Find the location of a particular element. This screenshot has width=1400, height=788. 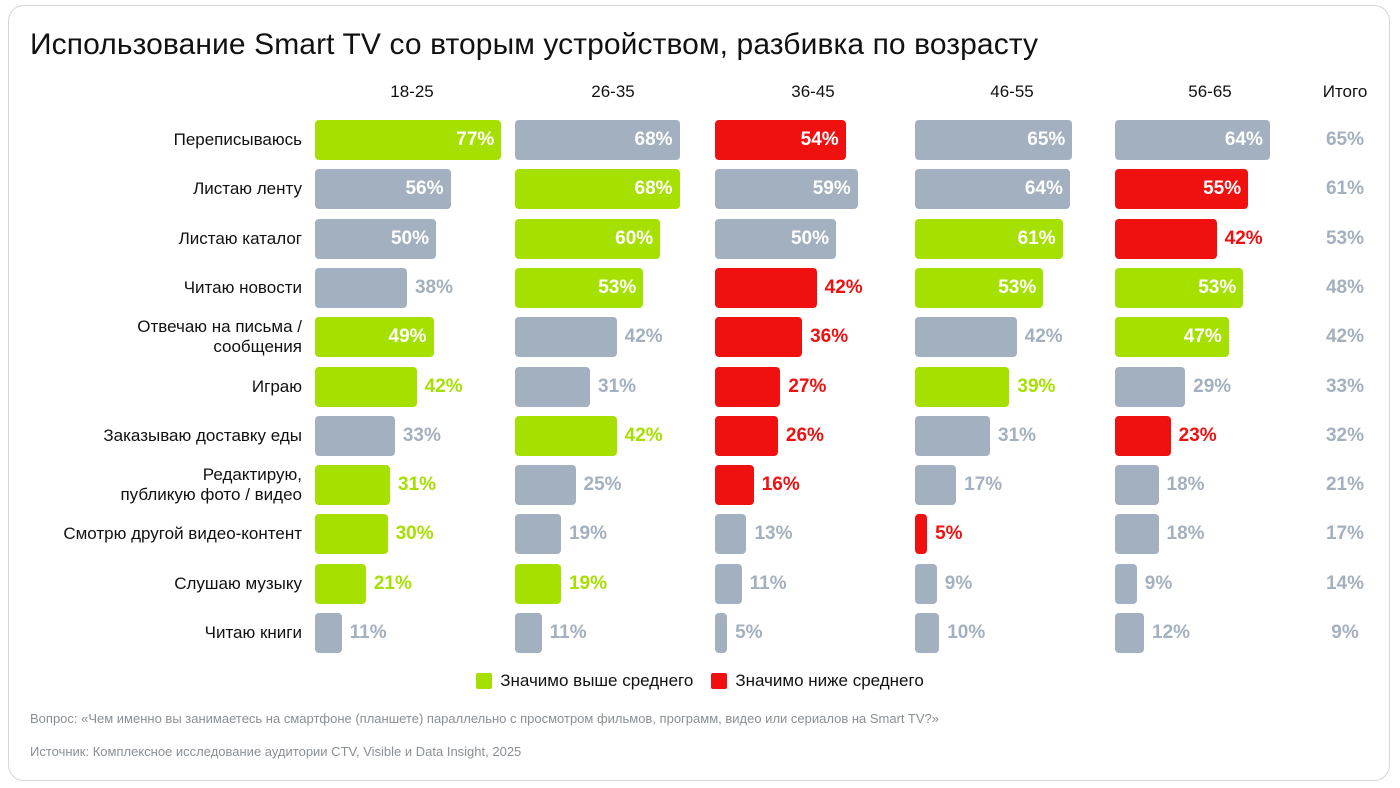

row-label-line: Заказываю доставку еды is located at coordinates (202, 435).